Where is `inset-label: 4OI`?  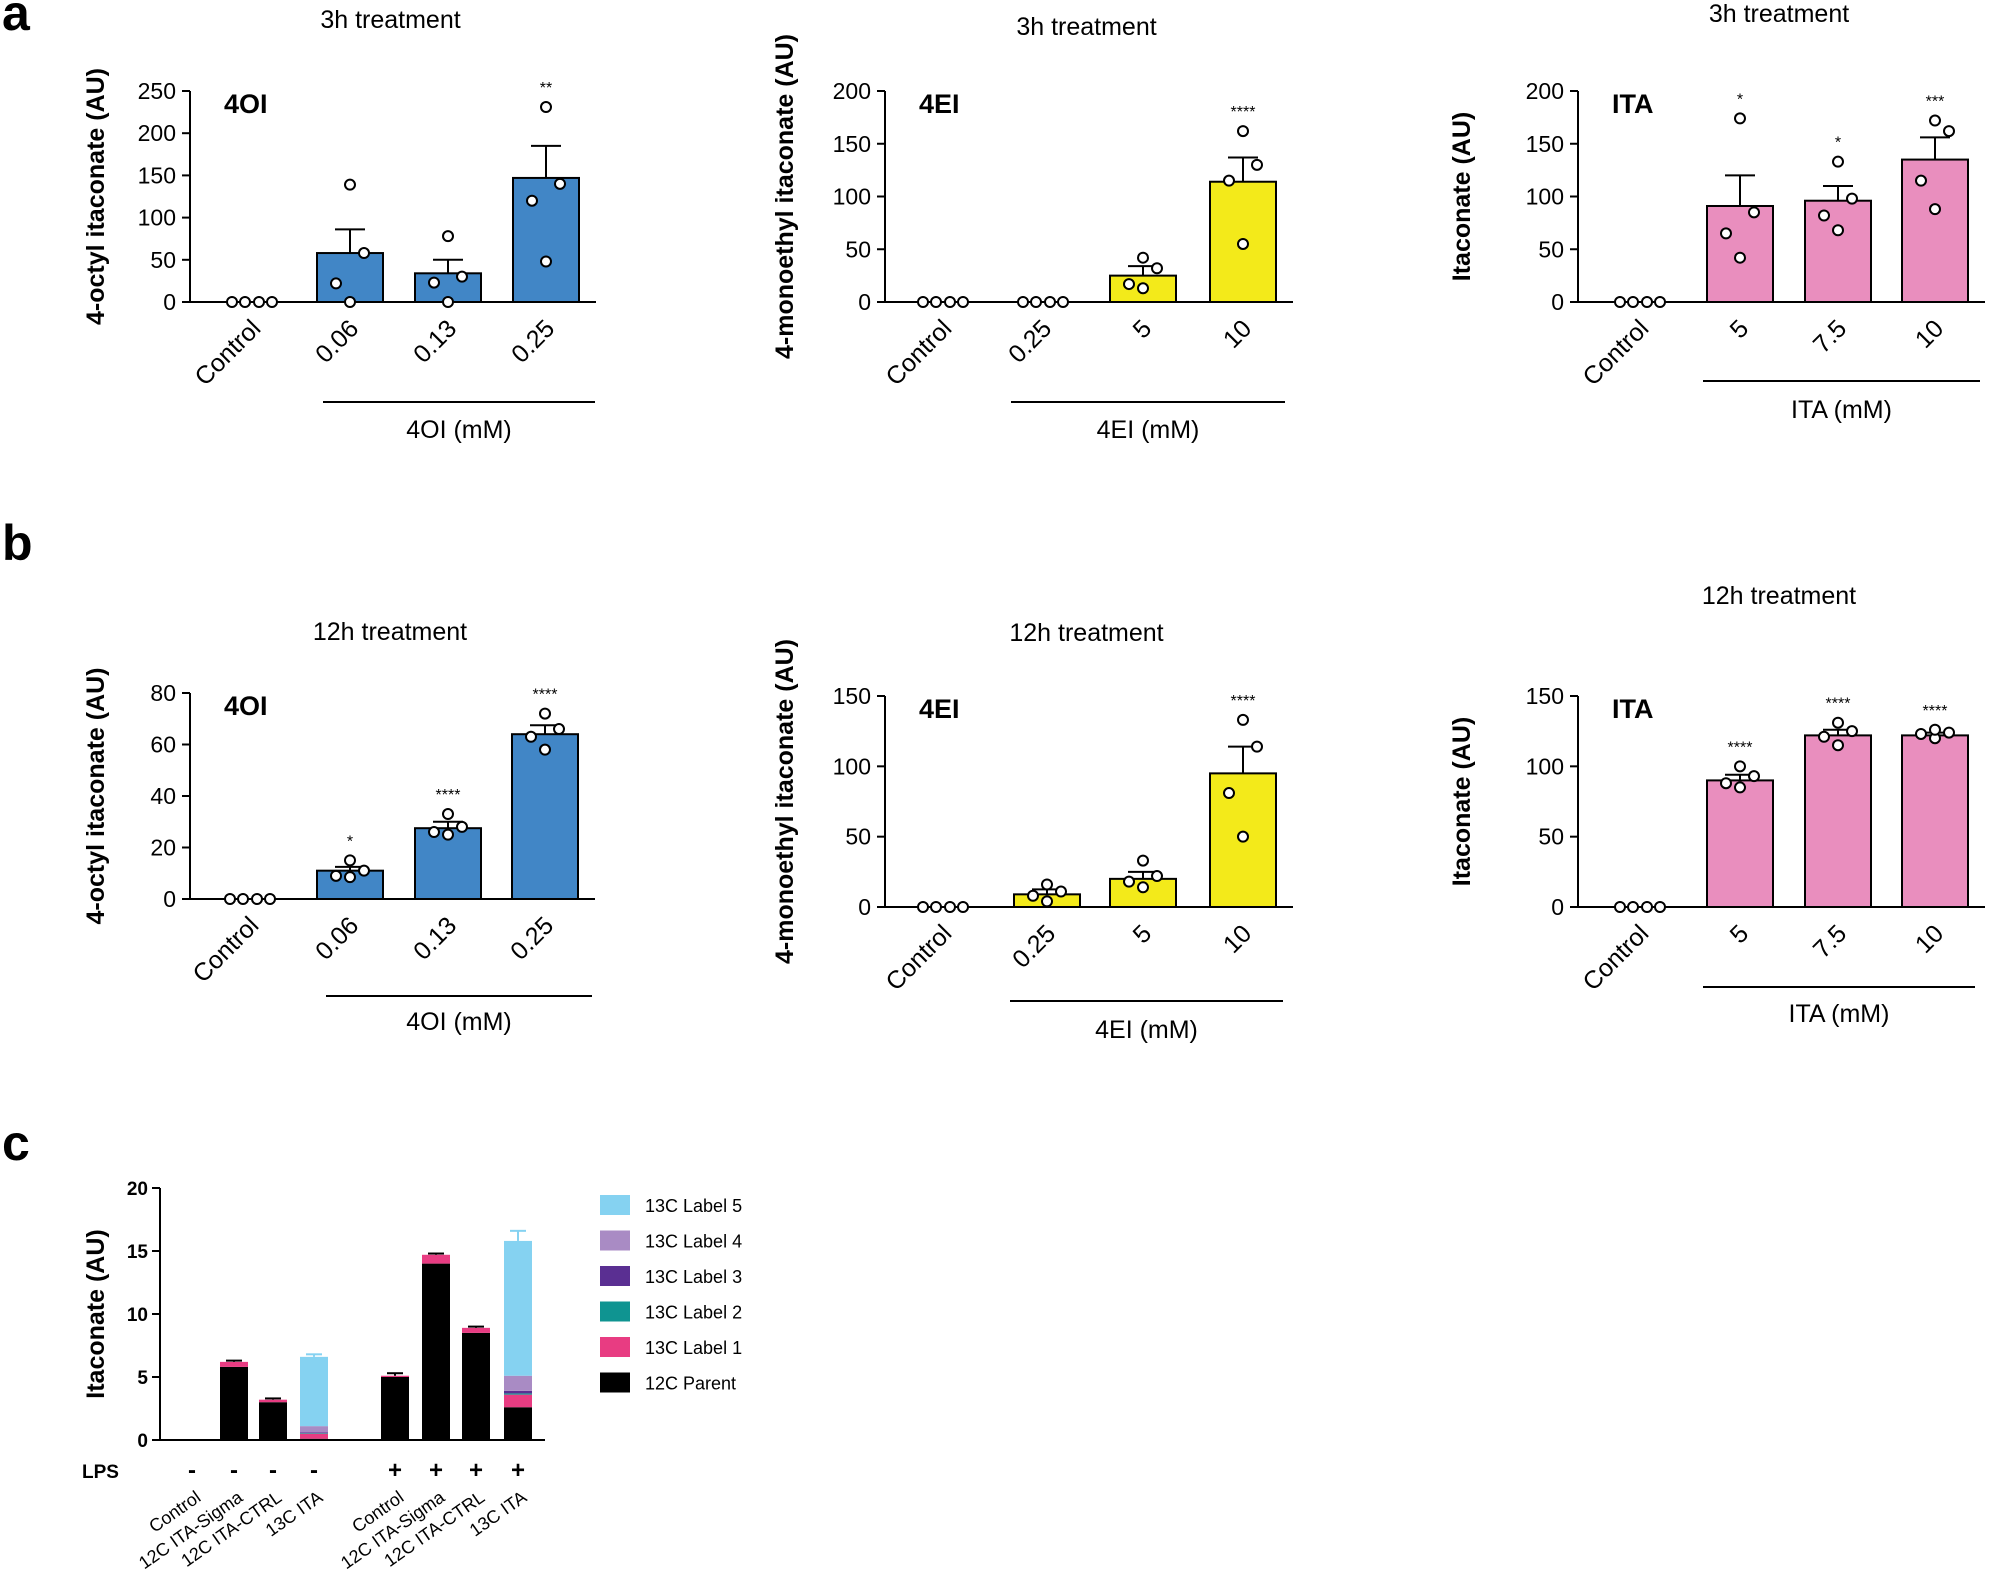
inset-label: 4OI is located at coordinates (246, 104).